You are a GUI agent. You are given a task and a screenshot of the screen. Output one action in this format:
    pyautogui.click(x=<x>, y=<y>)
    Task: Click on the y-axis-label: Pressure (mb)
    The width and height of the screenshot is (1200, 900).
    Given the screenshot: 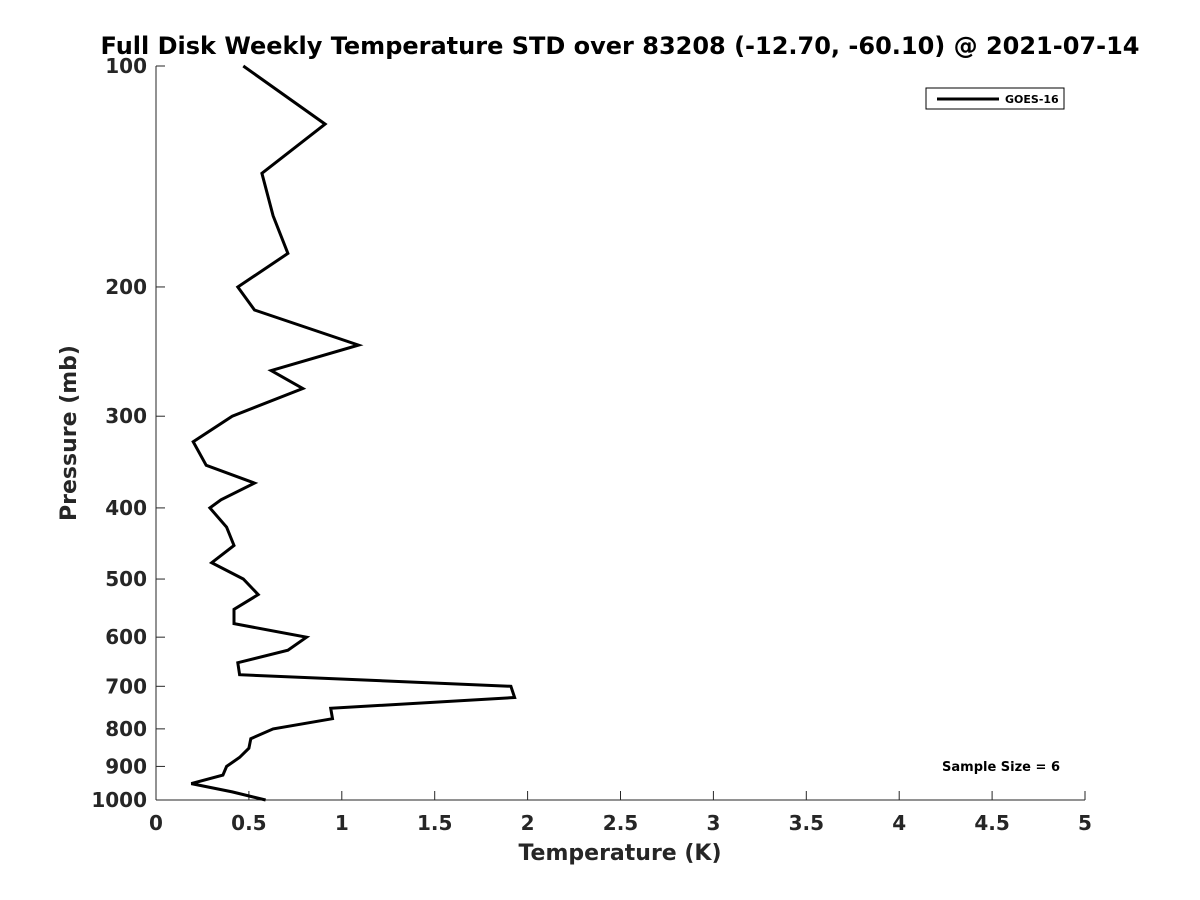 What is the action you would take?
    pyautogui.click(x=69, y=433)
    